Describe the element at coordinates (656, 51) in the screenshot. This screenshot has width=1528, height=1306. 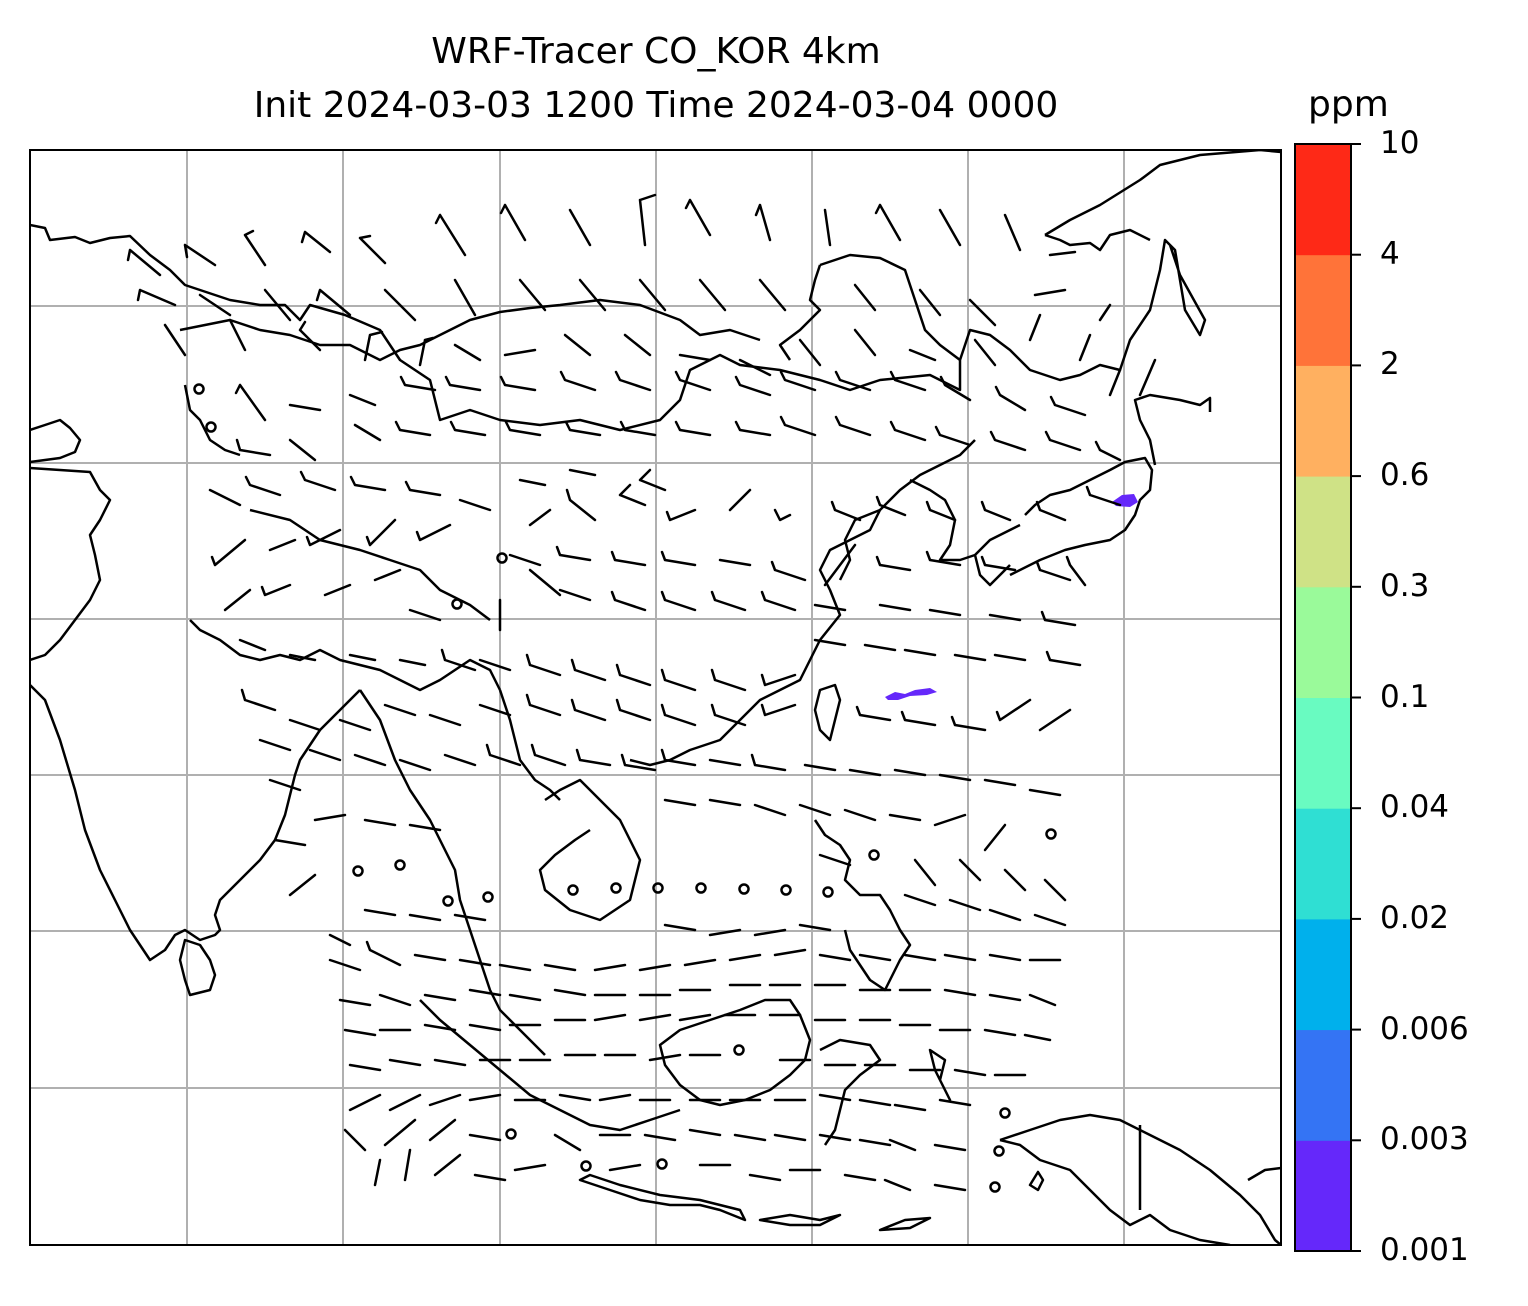
I see `map-title-line1: WRF-Tracer CO_KOR 4km` at that location.